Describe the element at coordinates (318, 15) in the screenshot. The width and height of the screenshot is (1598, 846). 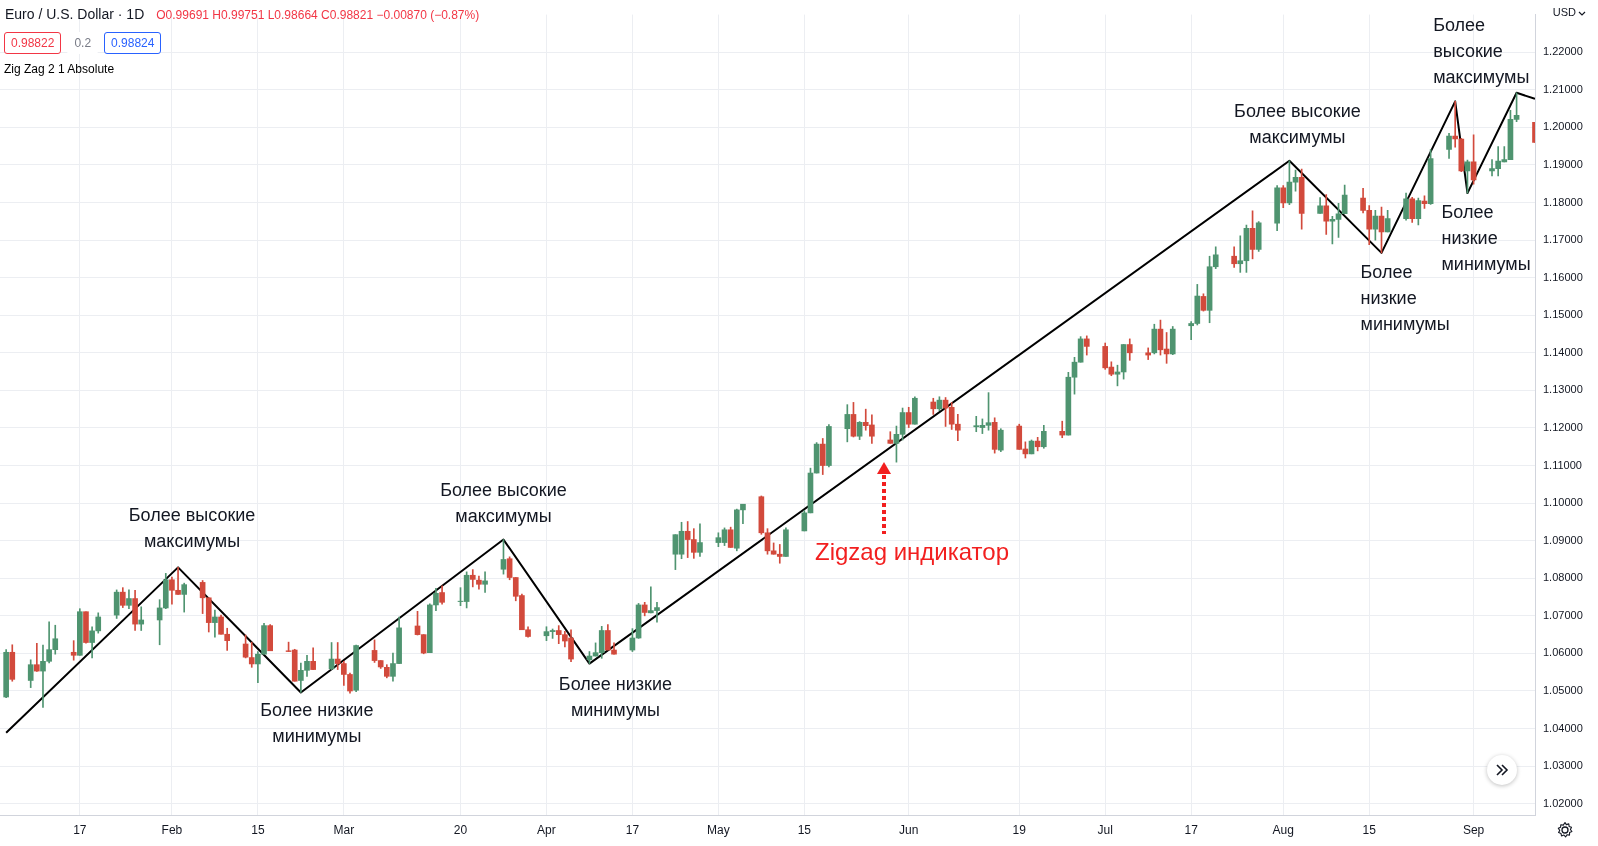
I see `chart-subtitle: O0.99691 H0.99751 L0.98664 C0.98821 −0.00870 (−0.87%)` at that location.